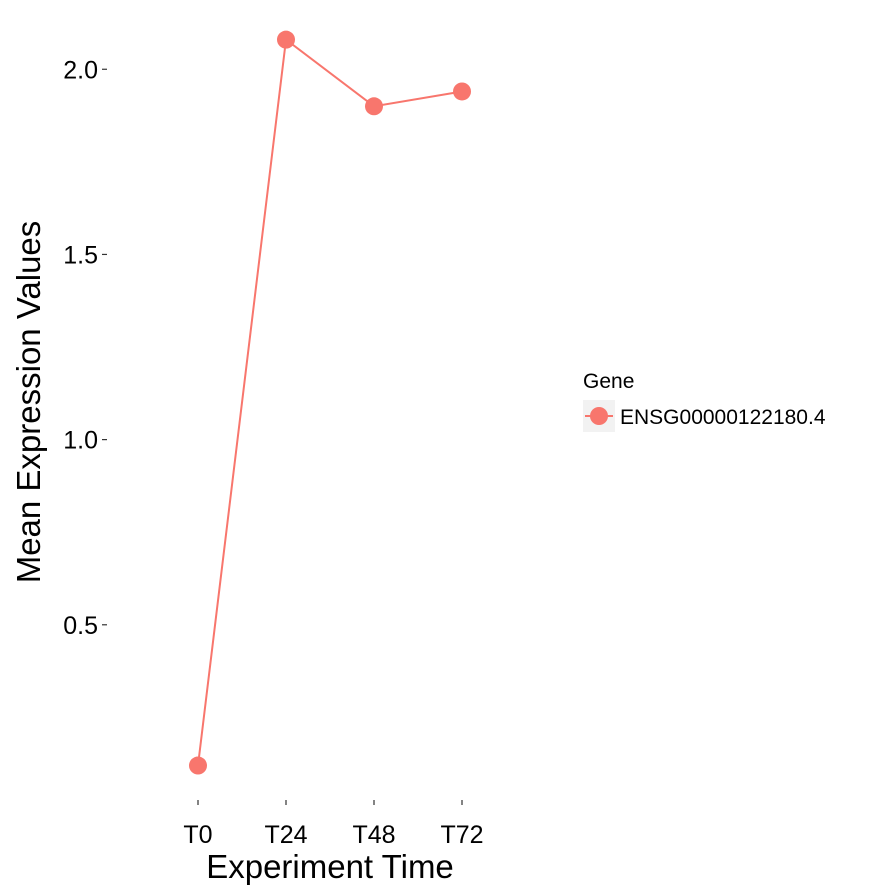  Describe the element at coordinates (80, 255) in the screenshot. I see `y-tick-label: 1.5` at that location.